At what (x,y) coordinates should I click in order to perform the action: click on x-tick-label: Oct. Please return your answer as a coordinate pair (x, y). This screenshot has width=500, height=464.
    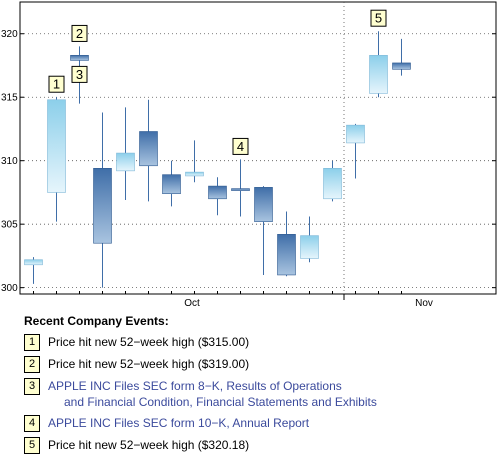
    Looking at the image, I should click on (192, 303).